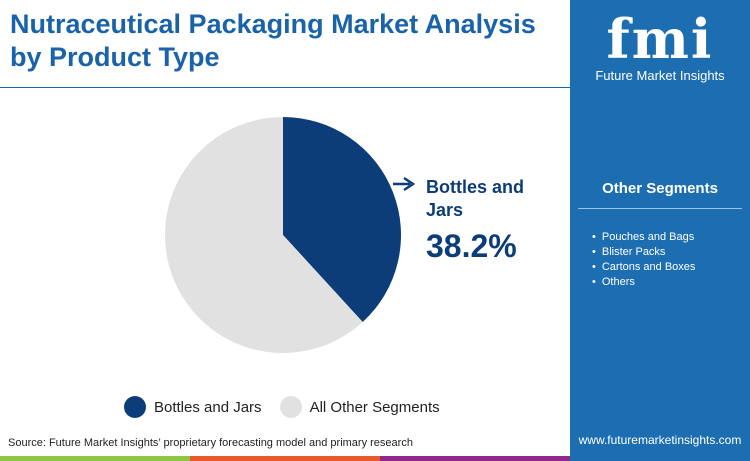 The image size is (750, 461). Describe the element at coordinates (667, 252) in the screenshot. I see `list-item: Blister Packs` at that location.